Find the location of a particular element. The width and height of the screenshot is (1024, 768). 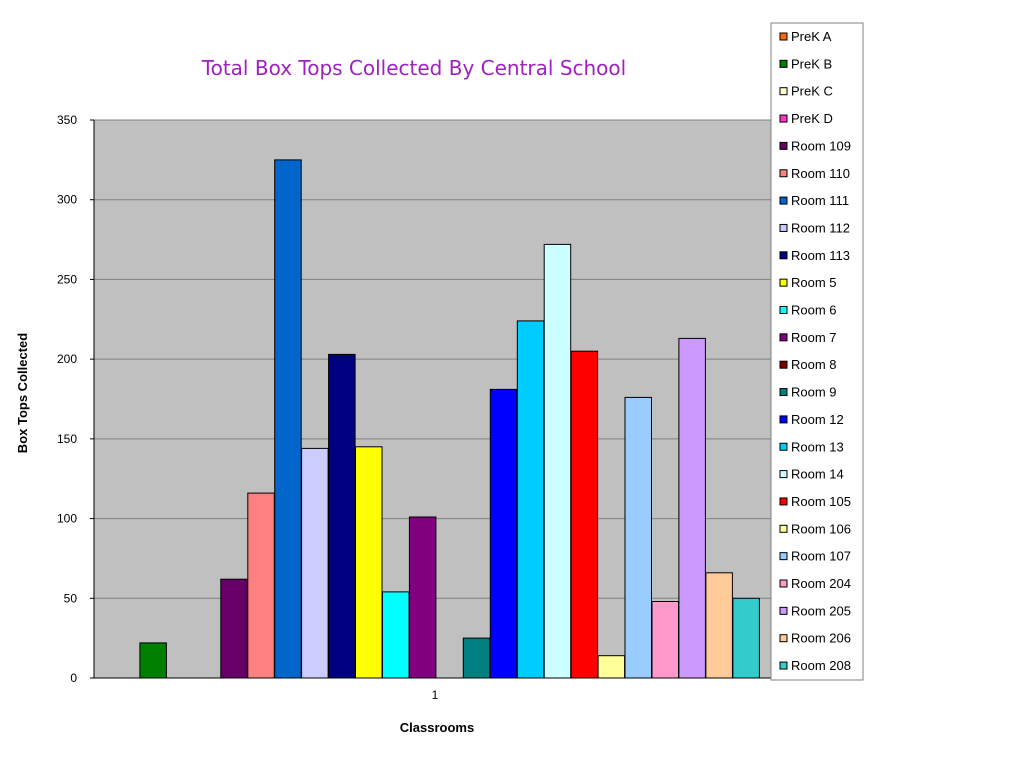

legend-label: Room 106 is located at coordinates (821, 528).